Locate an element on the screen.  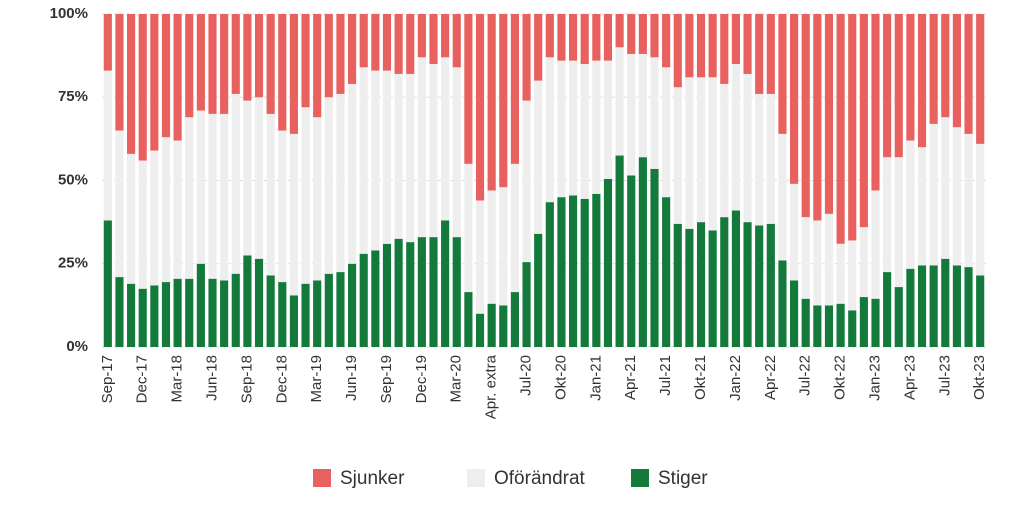
x-tick-label: Sep-18 is located at coordinates (246, 379).